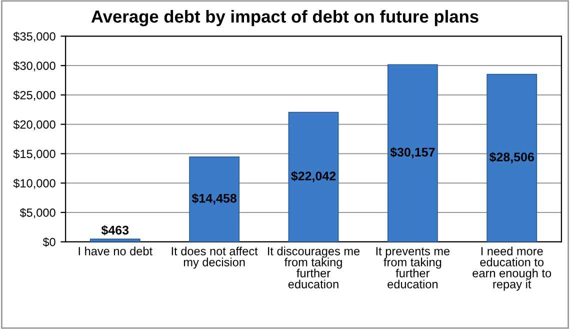  I want to click on data-label: $22,042, so click(313, 176).